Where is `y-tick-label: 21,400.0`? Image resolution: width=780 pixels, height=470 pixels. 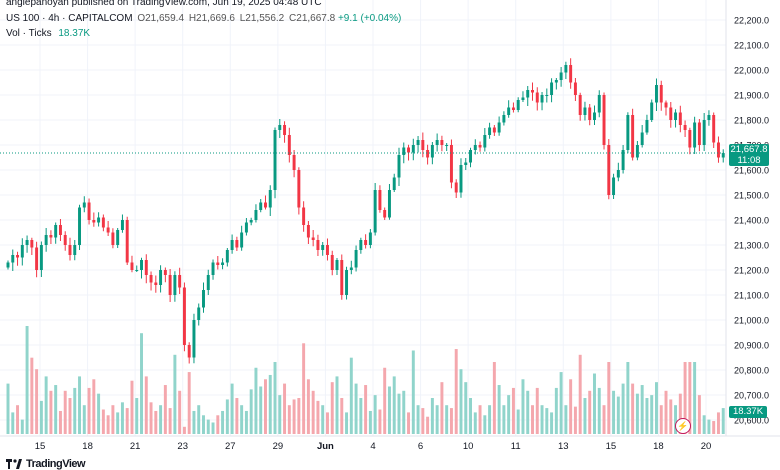
y-tick-label: 21,400.0 is located at coordinates (751, 221).